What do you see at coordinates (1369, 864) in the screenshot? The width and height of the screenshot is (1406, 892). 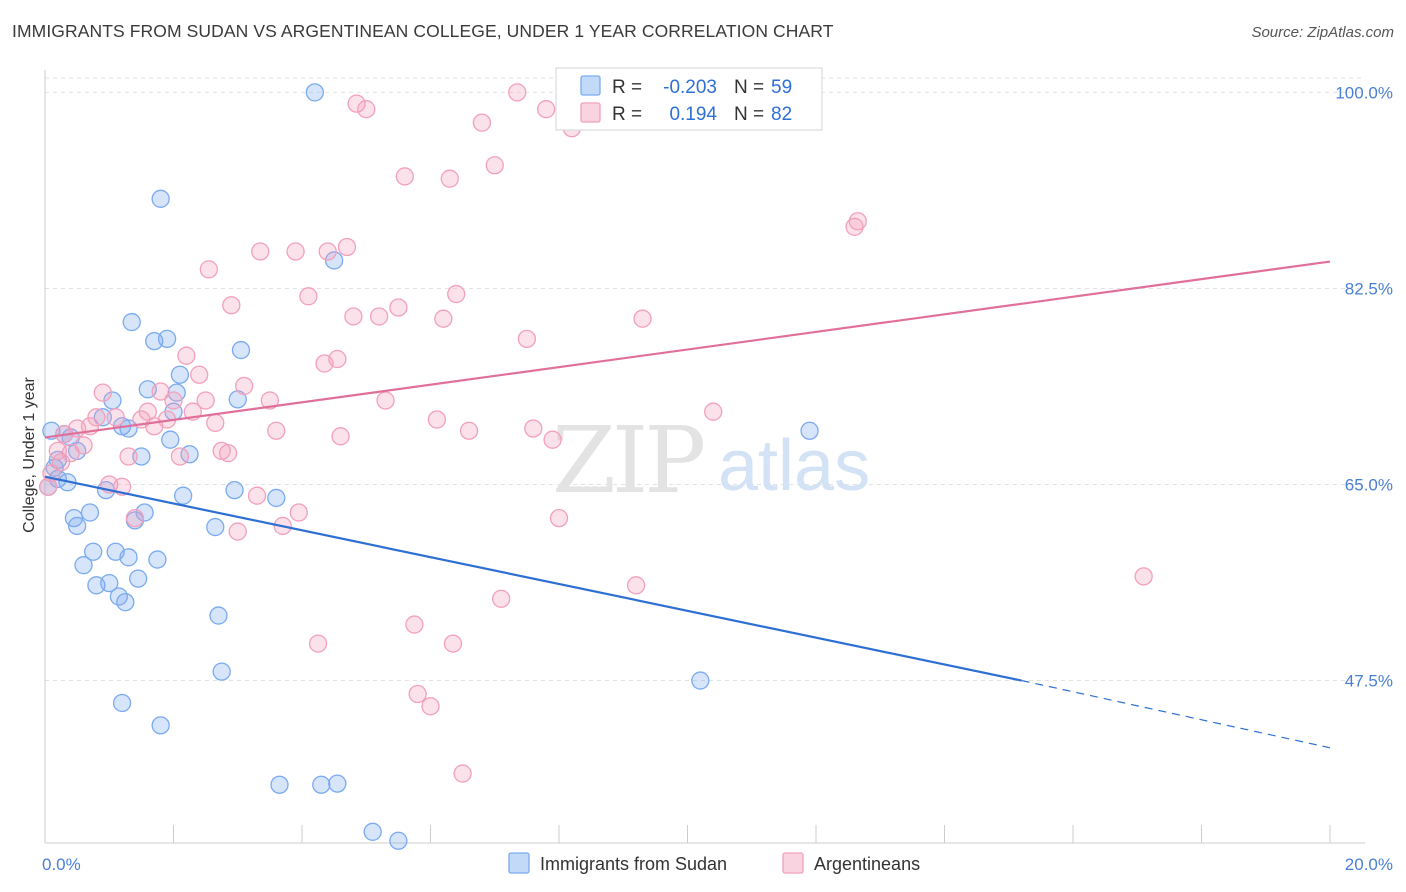 I see `x-tick-label-1: 20.0%` at bounding box center [1369, 864].